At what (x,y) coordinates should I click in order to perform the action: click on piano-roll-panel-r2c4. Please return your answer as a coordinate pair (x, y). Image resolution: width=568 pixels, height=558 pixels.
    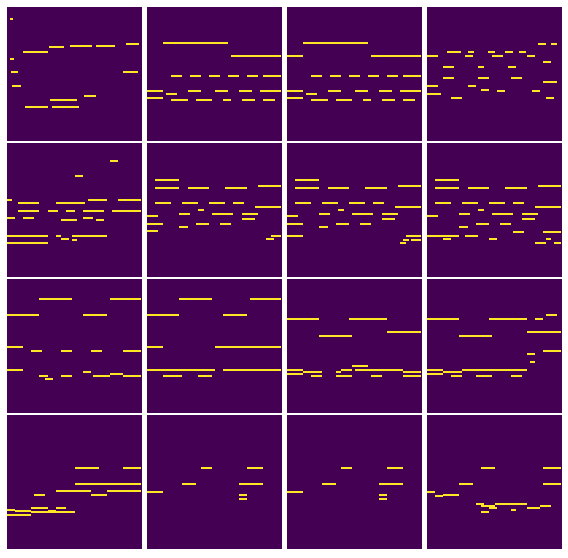
    Looking at the image, I should click on (494, 210).